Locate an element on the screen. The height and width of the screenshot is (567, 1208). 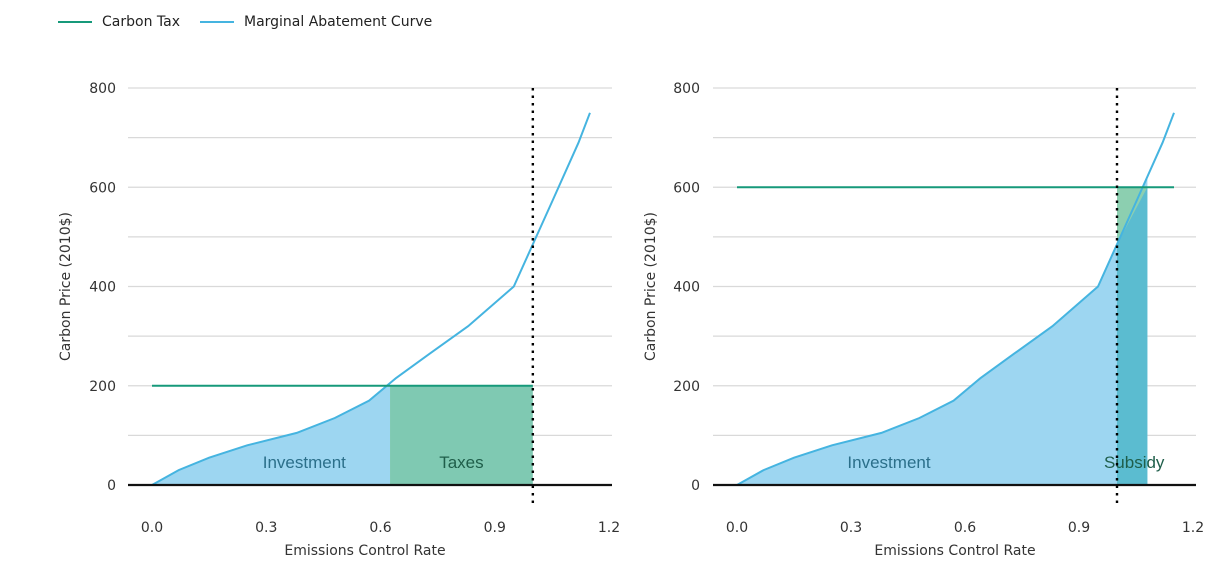
legend-label-marginal-abatement-curve: Marginal Abatement Curve is located at coordinates (338, 22).